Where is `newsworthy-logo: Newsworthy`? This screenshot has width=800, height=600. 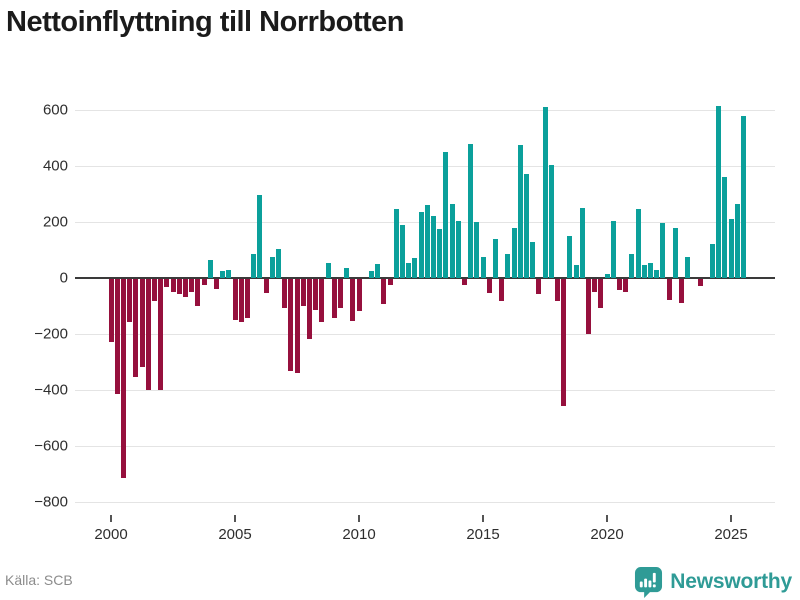 newsworthy-logo: Newsworthy is located at coordinates (713, 582).